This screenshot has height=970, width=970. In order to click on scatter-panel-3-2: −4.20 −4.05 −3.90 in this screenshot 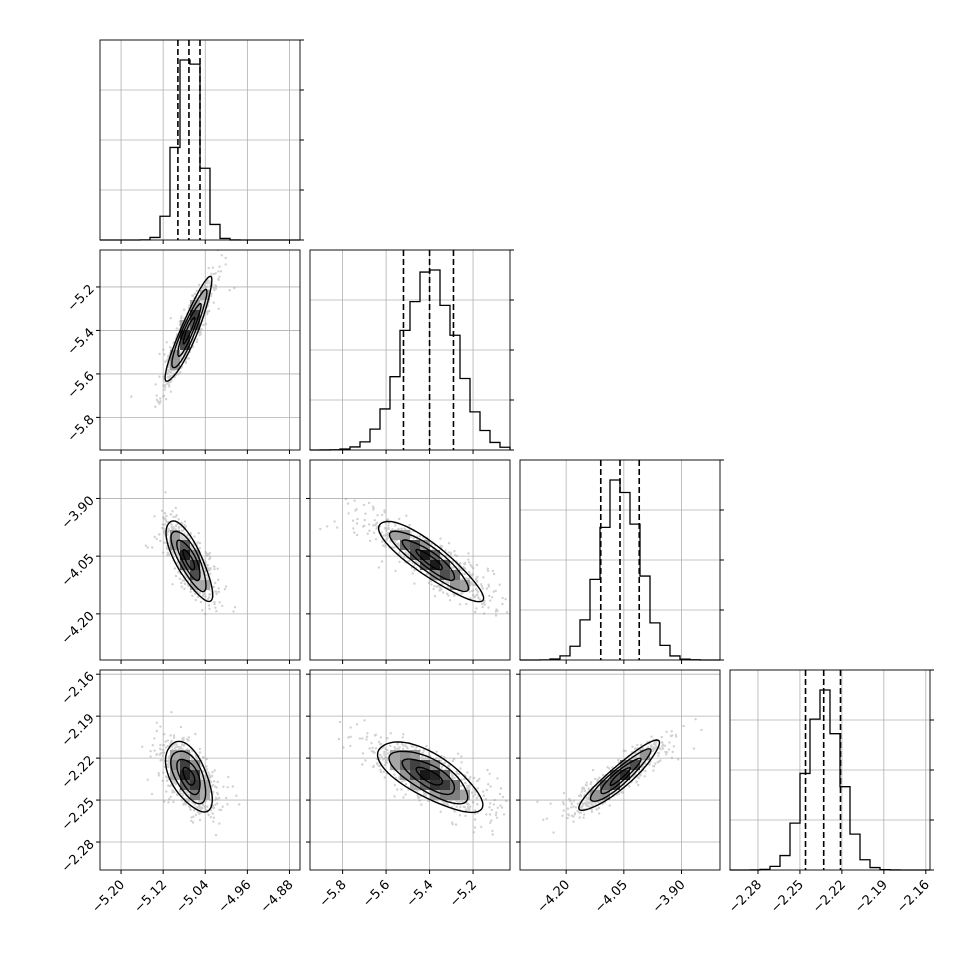, I will do `click(618, 792)`.